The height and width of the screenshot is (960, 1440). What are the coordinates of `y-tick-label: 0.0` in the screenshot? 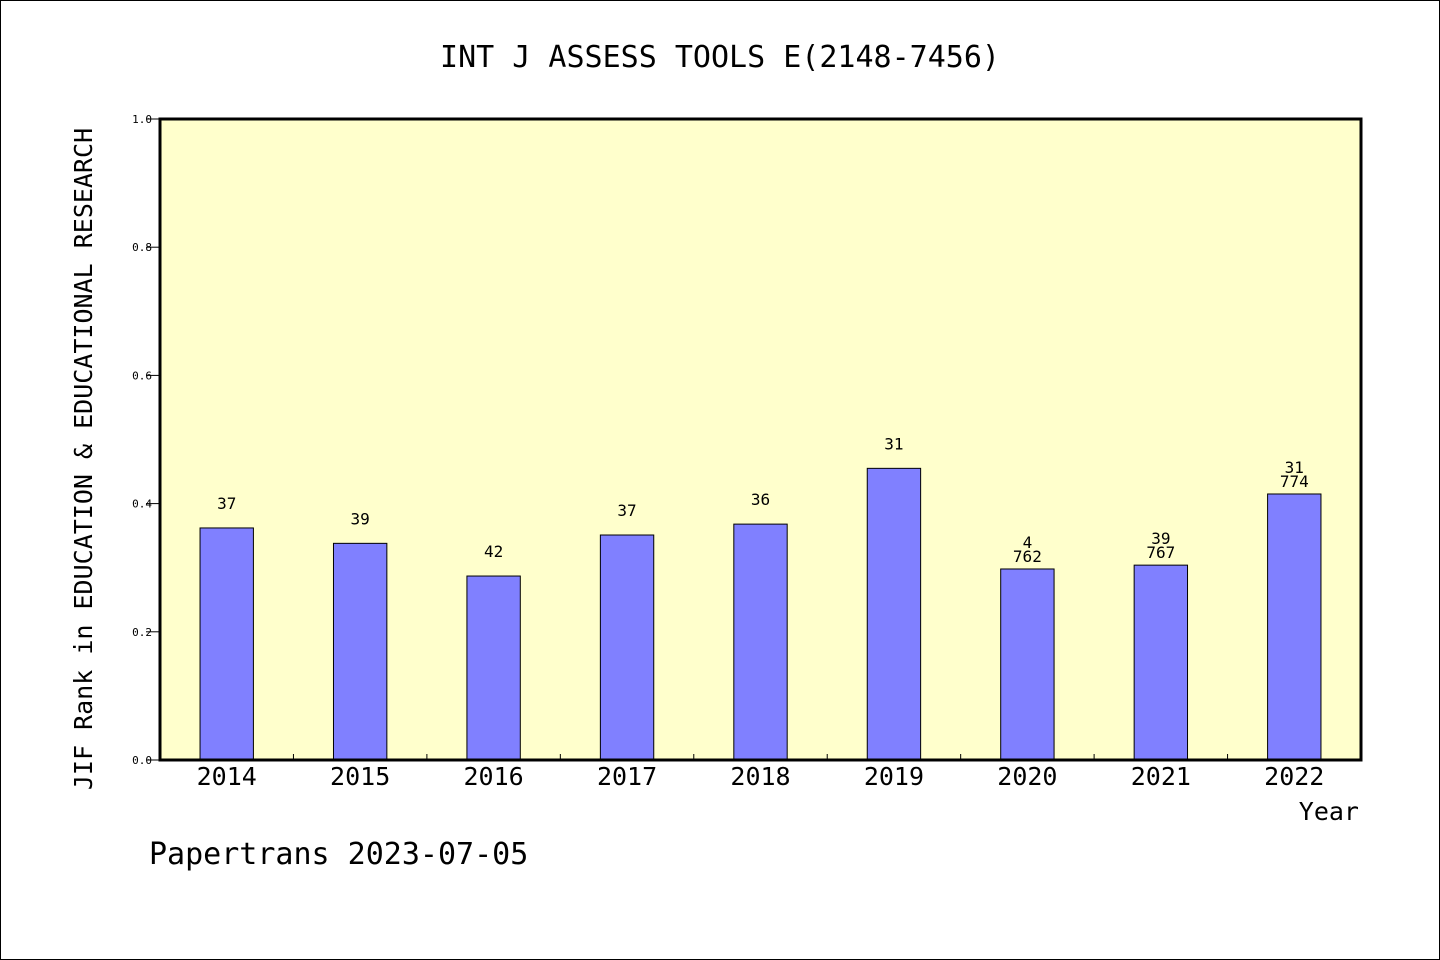 It's located at (142, 760).